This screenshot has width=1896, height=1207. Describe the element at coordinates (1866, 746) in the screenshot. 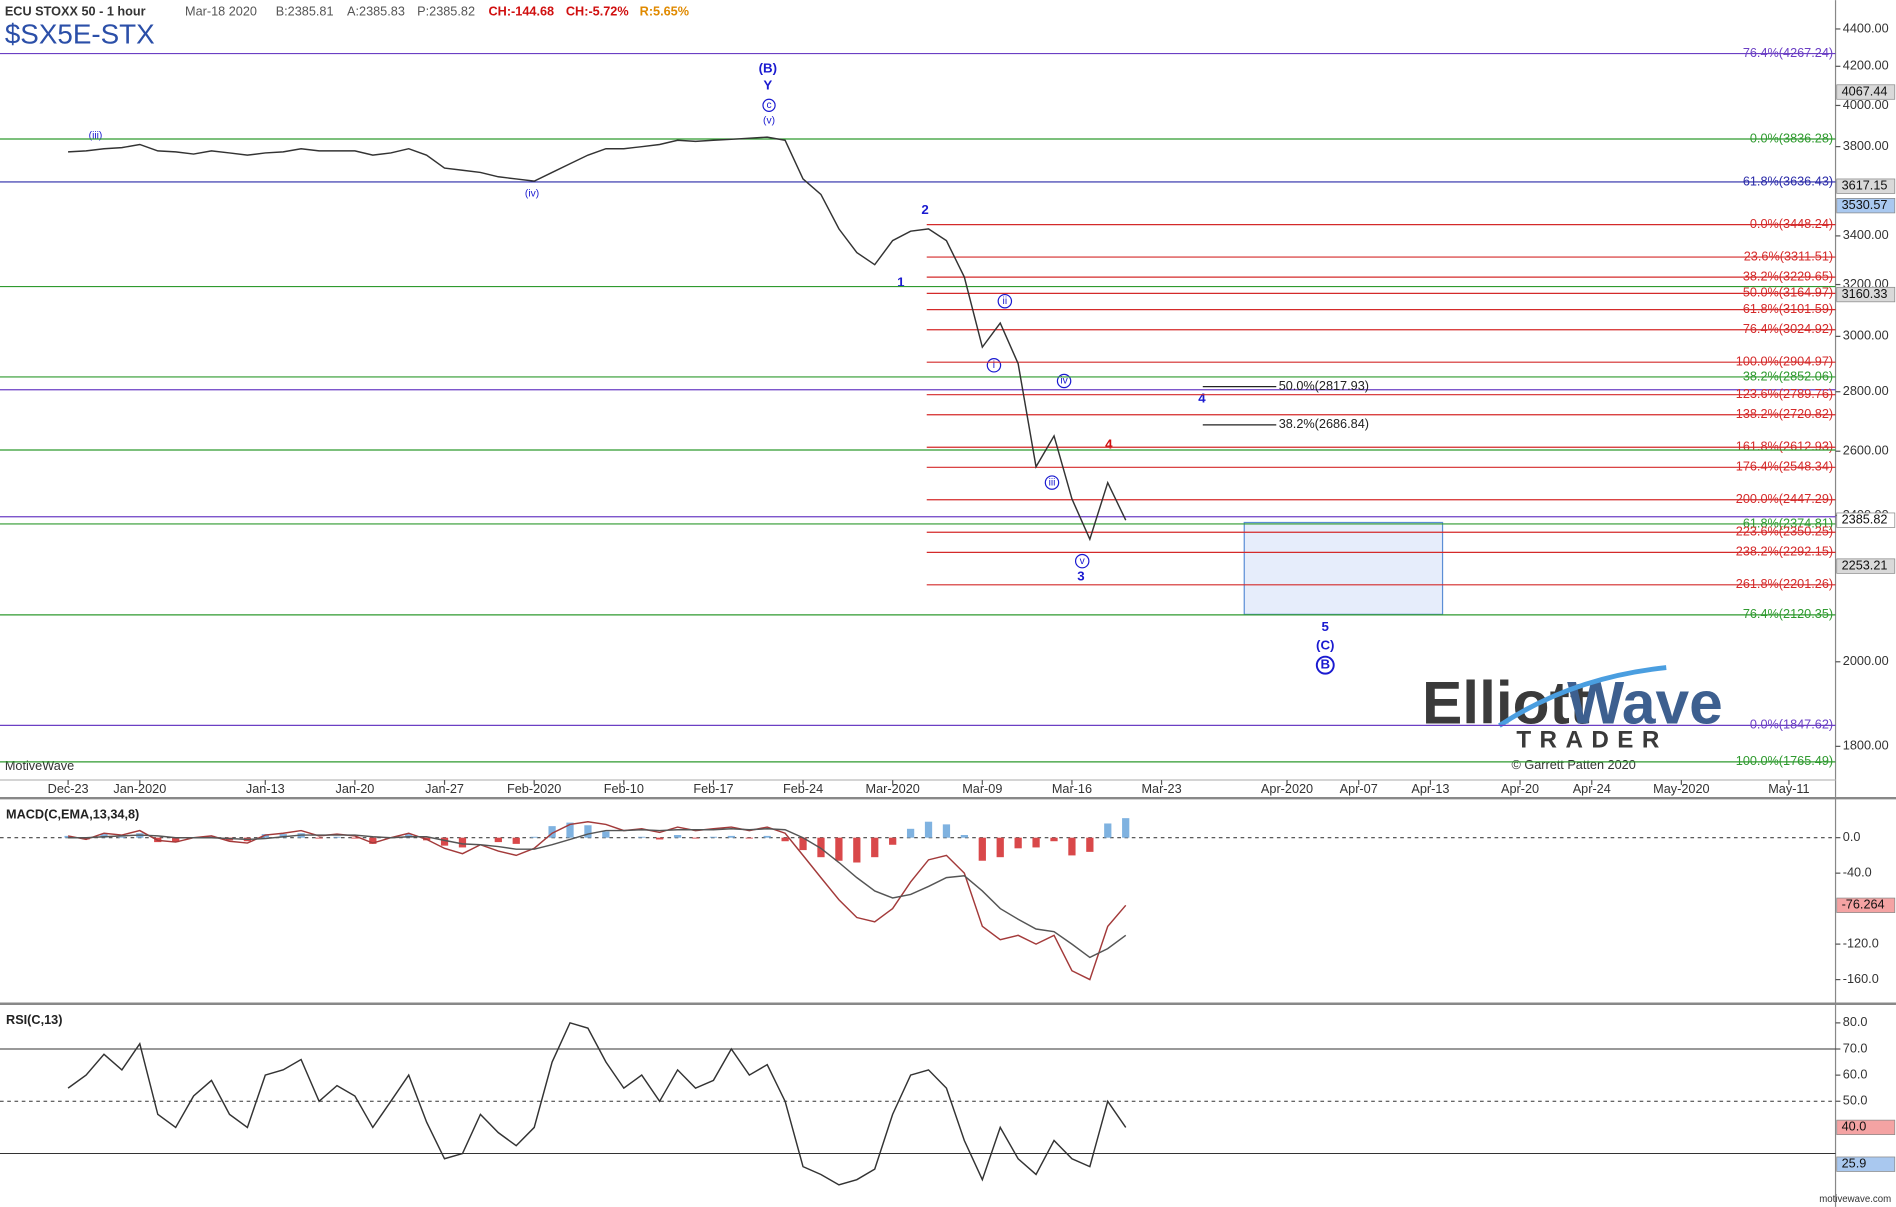

I see `y-tick-label: 1800.00` at that location.